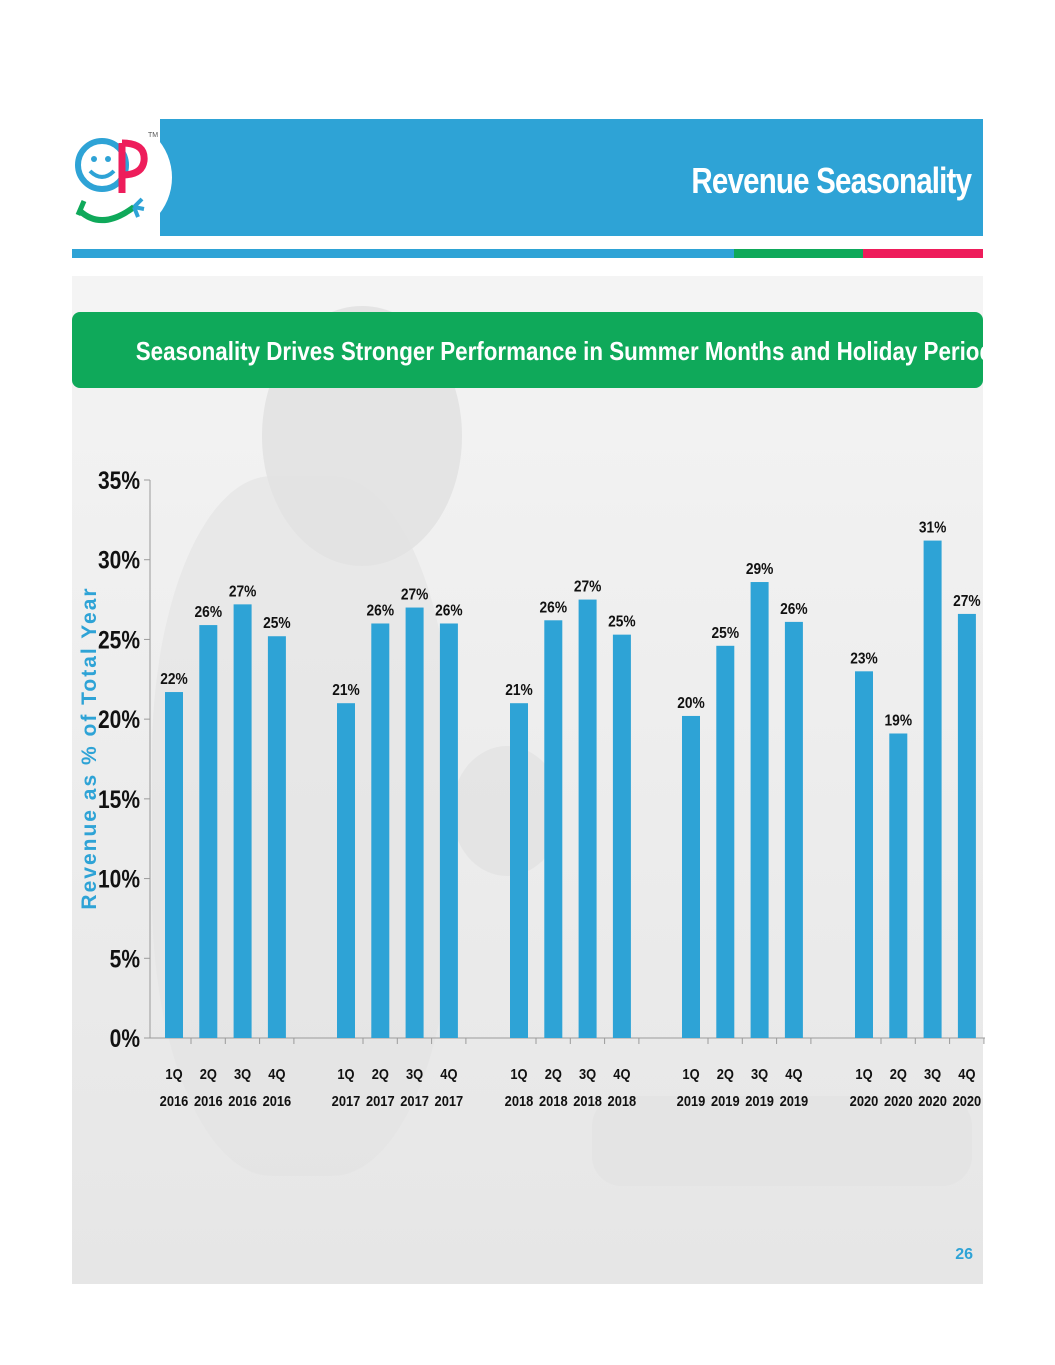 This screenshot has height=1365, width=1055. I want to click on data-label: 22%, so click(174, 679).